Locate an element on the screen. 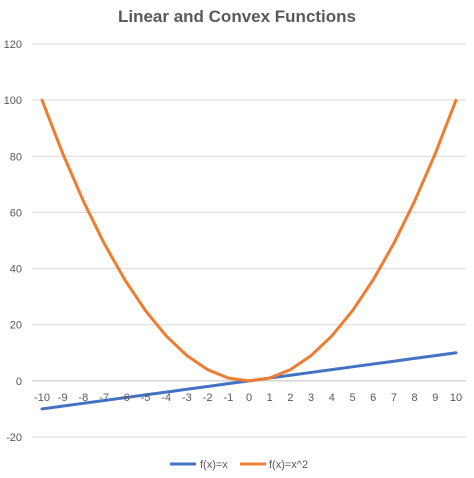 The width and height of the screenshot is (474, 478). x-axis-ticks: -10 -9 -8 -7 -6 -5 -4 -3 -2 -1 0 1 2 3 4 5 6 7 8 9 10 is located at coordinates (248, 398).